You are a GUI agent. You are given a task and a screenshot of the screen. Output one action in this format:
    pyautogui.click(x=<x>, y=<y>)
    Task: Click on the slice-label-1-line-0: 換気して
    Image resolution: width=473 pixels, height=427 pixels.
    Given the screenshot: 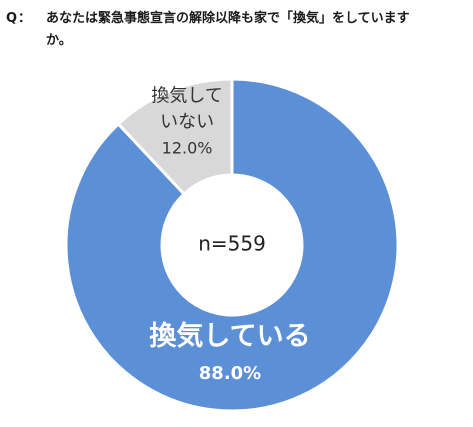 What is the action you would take?
    pyautogui.click(x=186, y=96)
    